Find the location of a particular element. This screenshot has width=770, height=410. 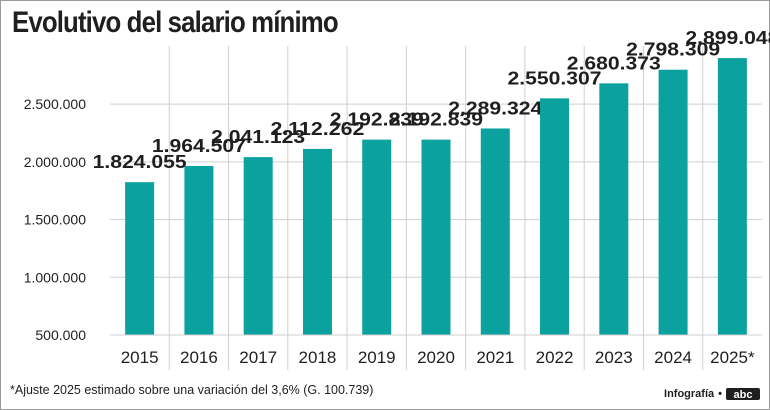

data-label: 2.041.123 is located at coordinates (258, 137).